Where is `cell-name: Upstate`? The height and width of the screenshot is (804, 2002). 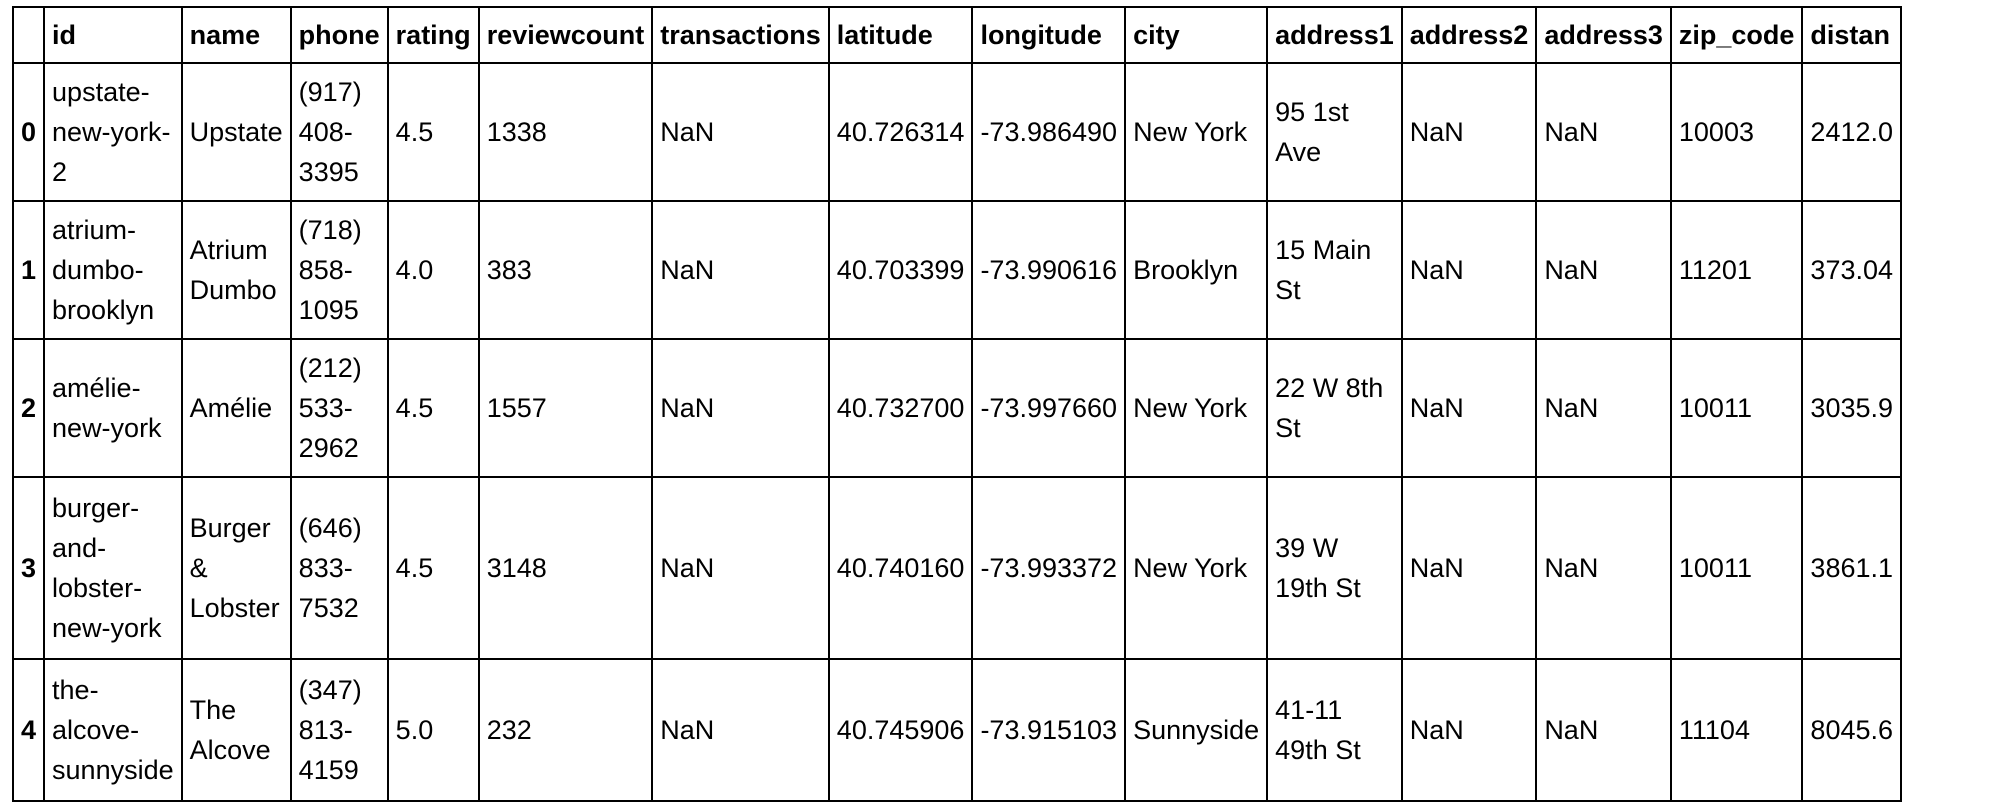
cell-name: Upstate is located at coordinates (236, 132).